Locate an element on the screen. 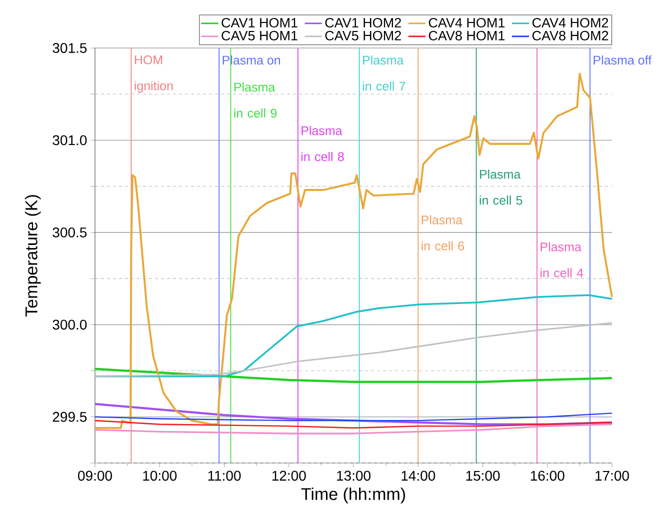 The height and width of the screenshot is (528, 662). text: Plasma in cell 7 is located at coordinates (384, 73).